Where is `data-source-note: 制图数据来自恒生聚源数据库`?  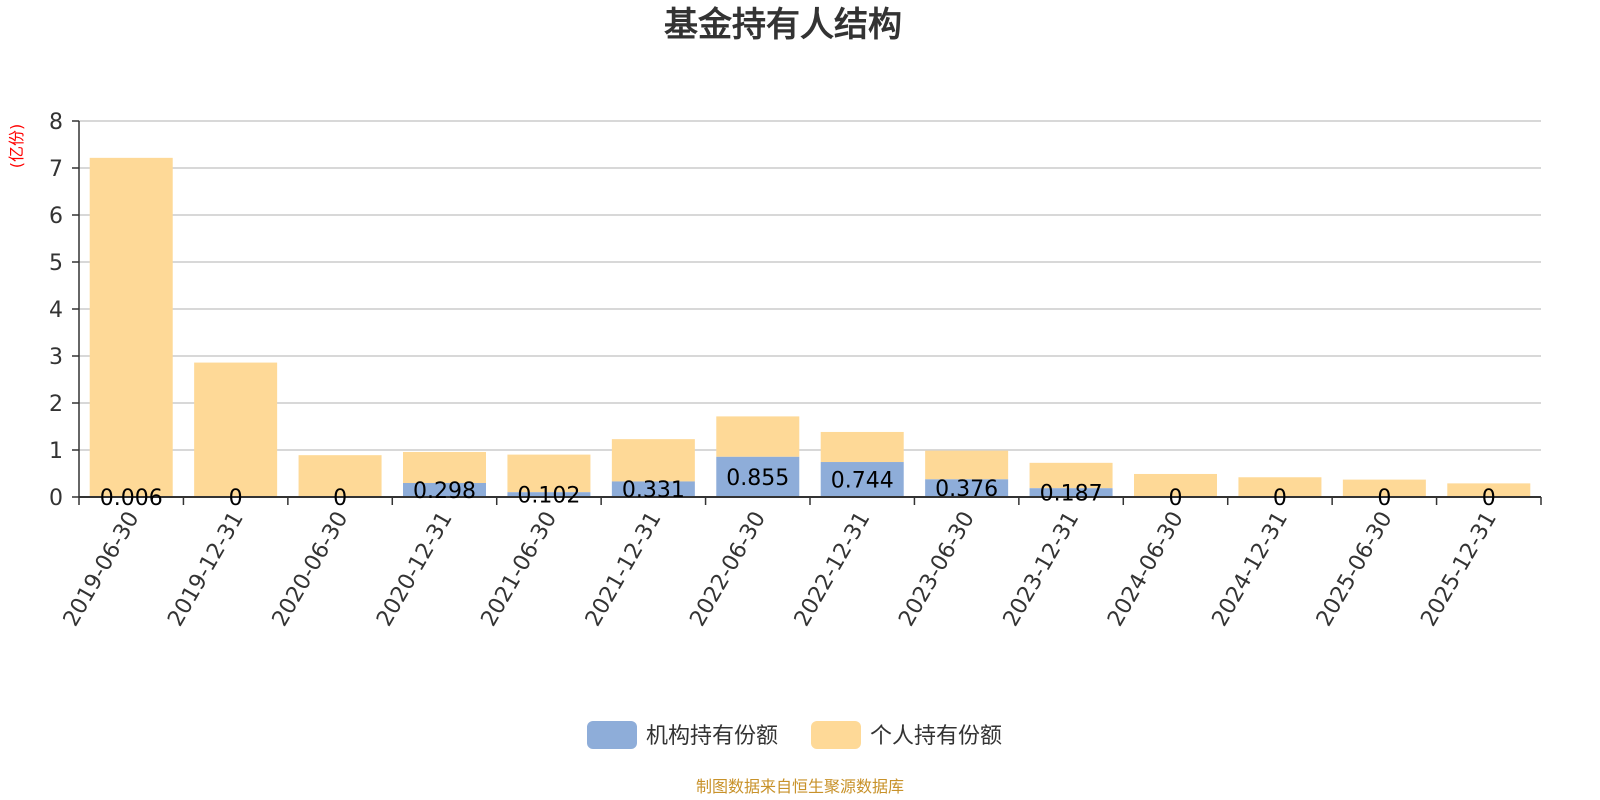
data-source-note: 制图数据来自恒生聚源数据库 is located at coordinates (800, 786).